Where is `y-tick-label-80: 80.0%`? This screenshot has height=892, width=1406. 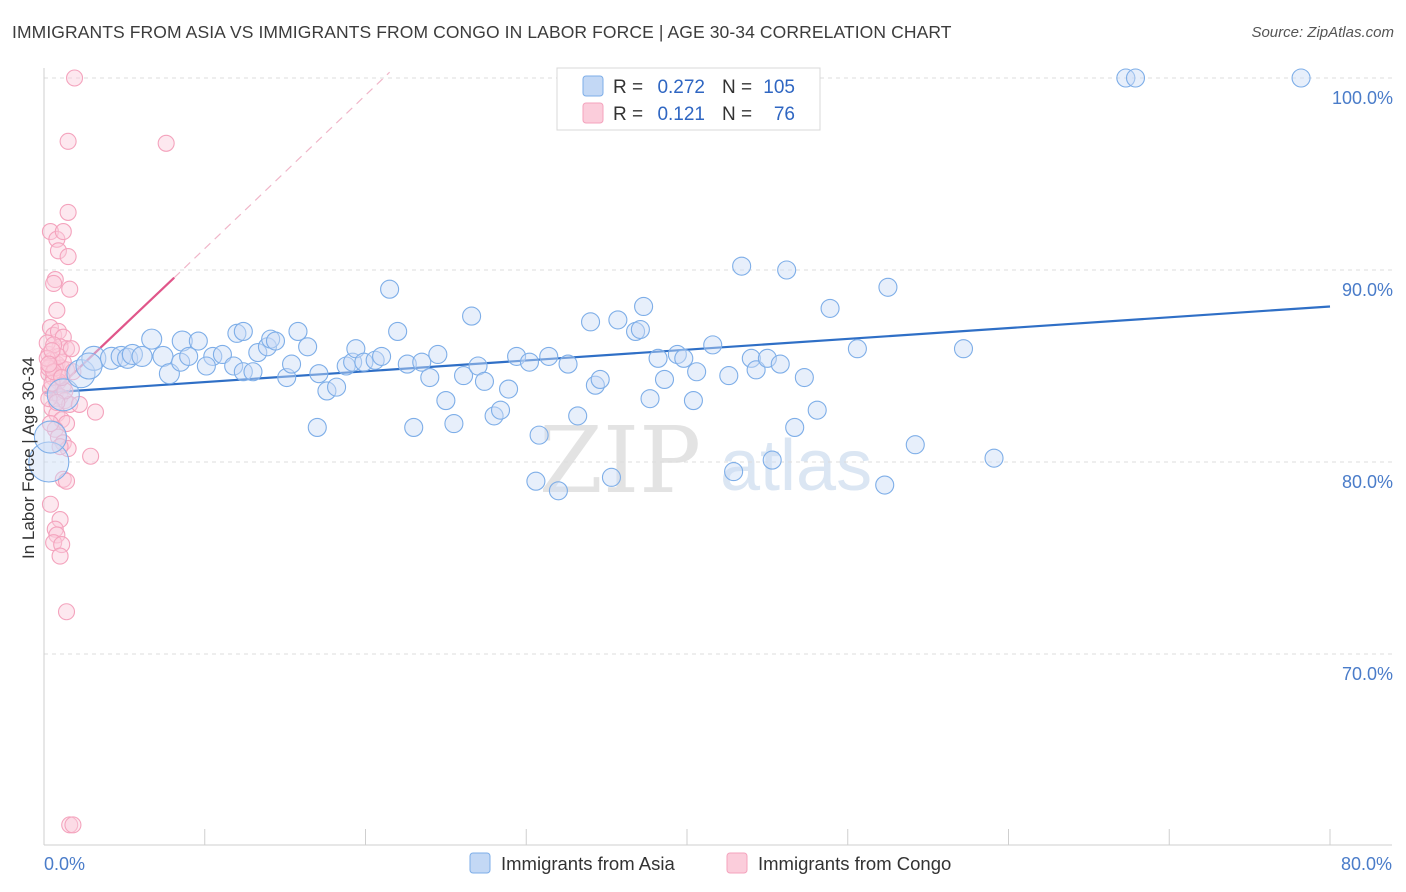 y-tick-label-80: 80.0% is located at coordinates (1367, 482).